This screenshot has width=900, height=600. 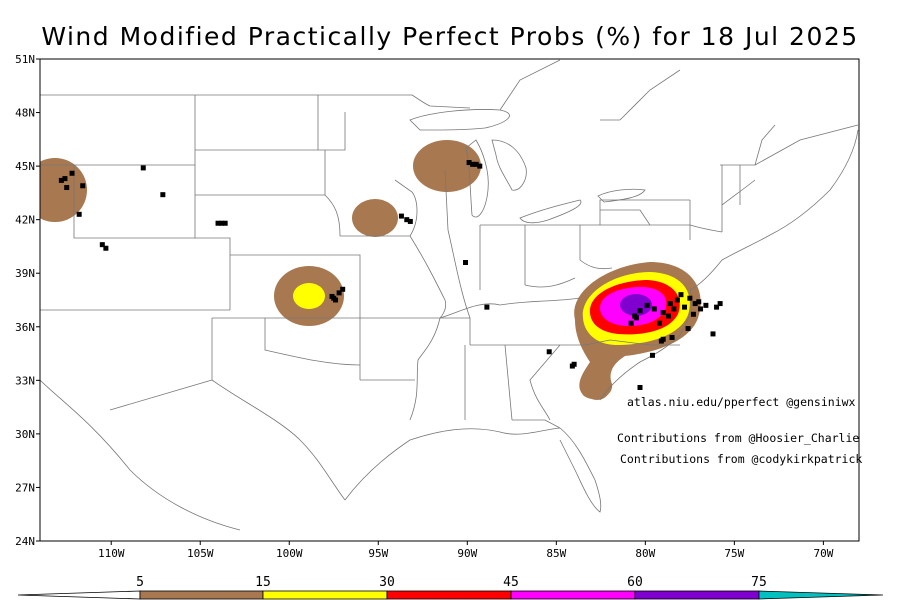 What do you see at coordinates (255, 101) in the screenshot?
I see `canada-border` at bounding box center [255, 101].